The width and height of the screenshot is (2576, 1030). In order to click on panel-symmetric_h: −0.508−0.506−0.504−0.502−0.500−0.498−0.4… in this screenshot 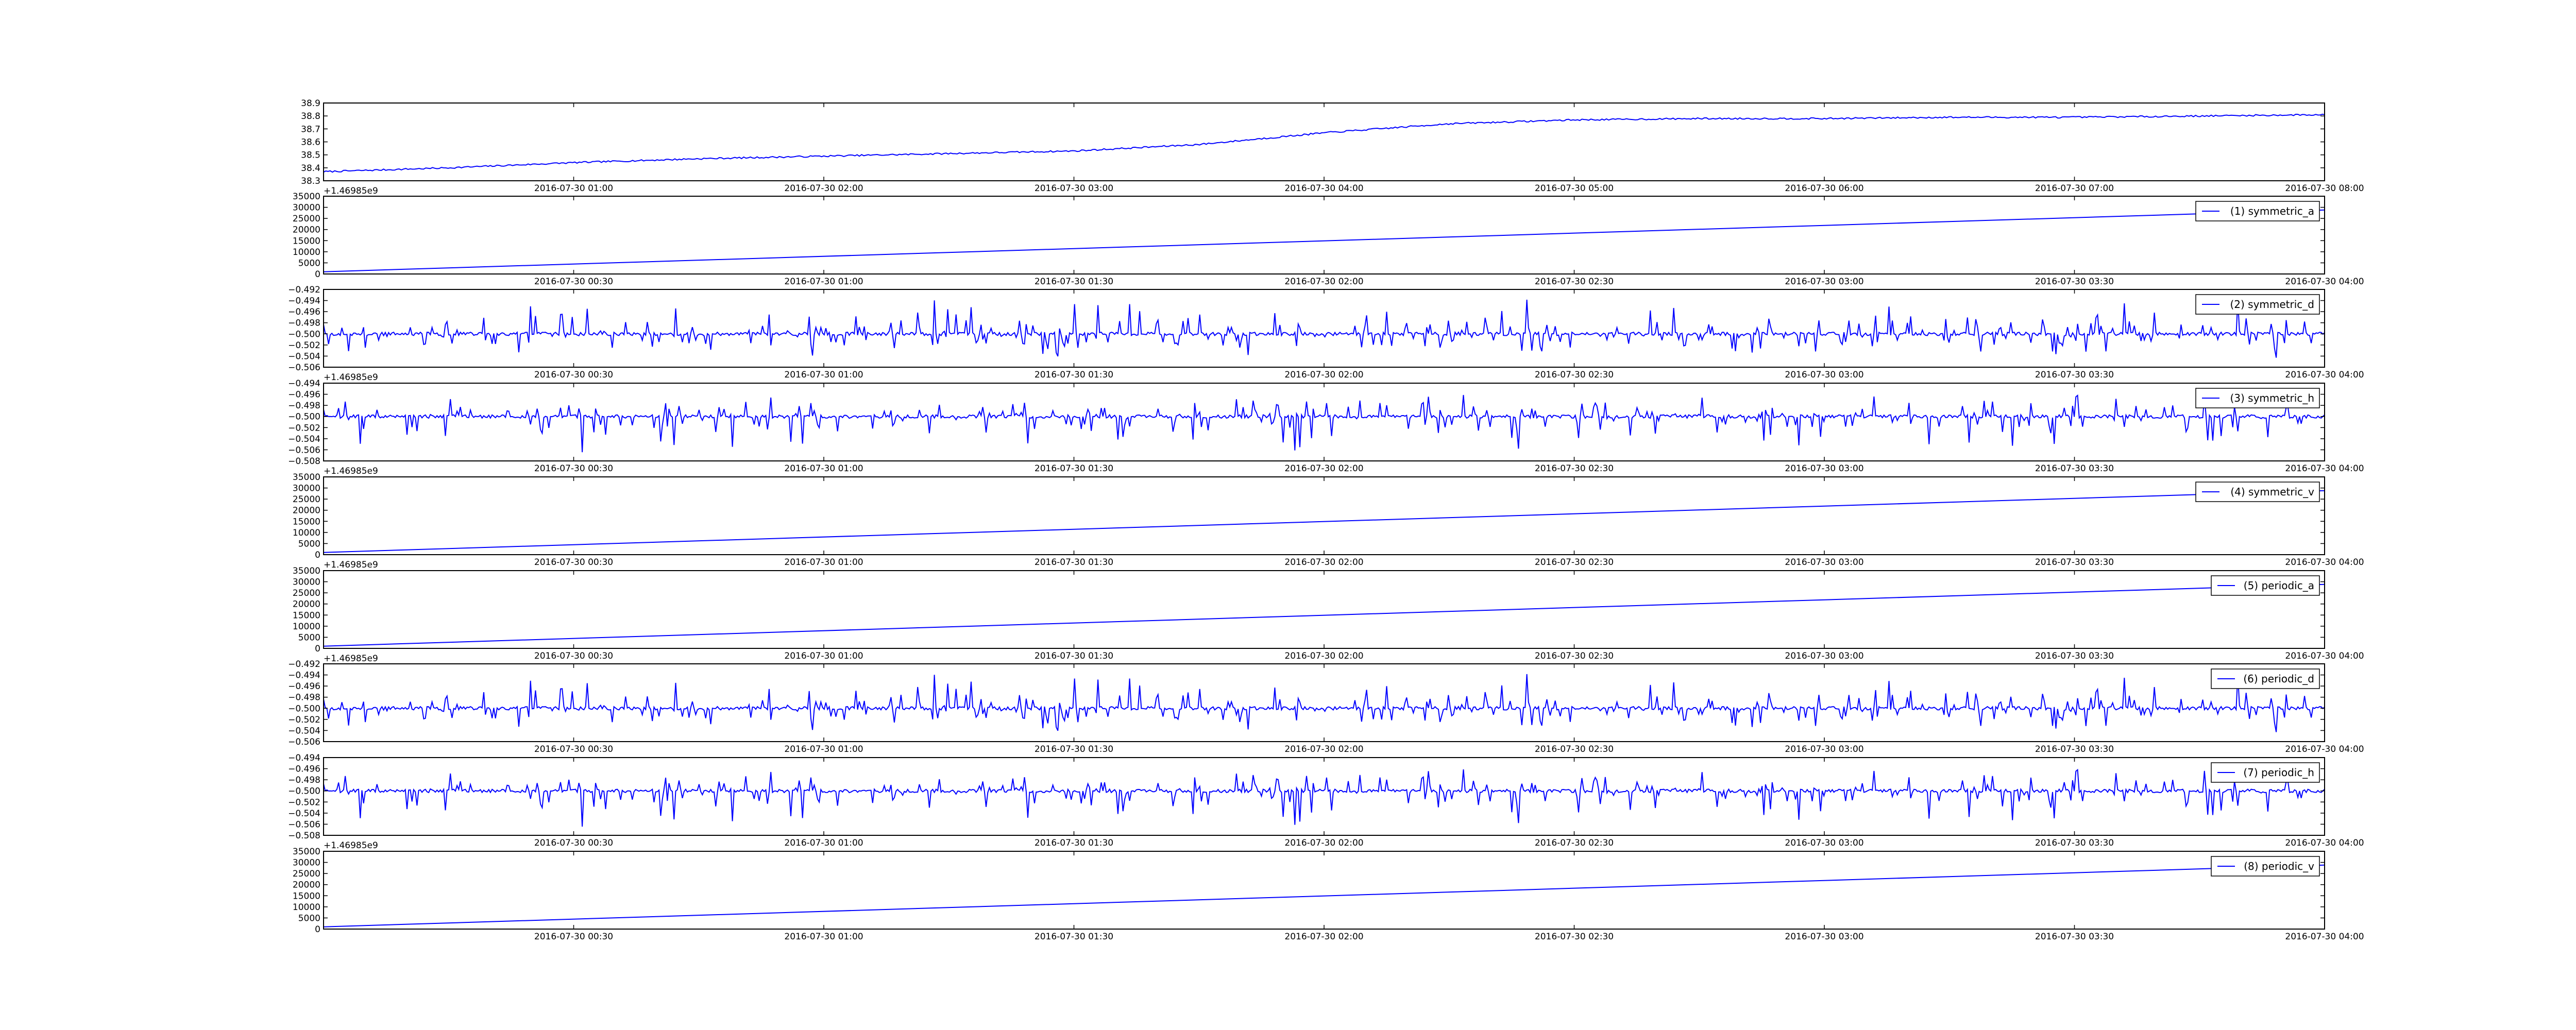, I will do `click(1326, 428)`.